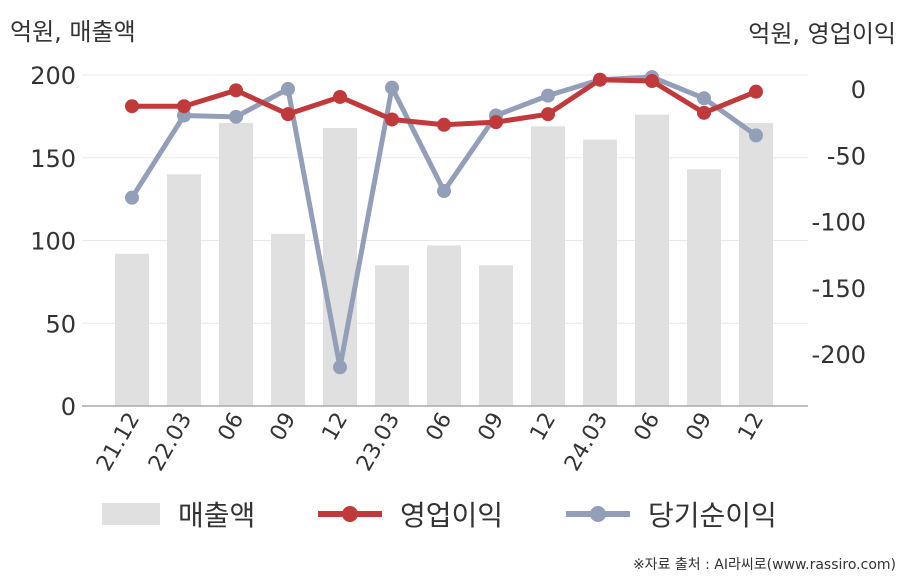 Image resolution: width=908 pixels, height=580 pixels. I want to click on left-axis-unit-label: 억원, 매출액, so click(73, 32).